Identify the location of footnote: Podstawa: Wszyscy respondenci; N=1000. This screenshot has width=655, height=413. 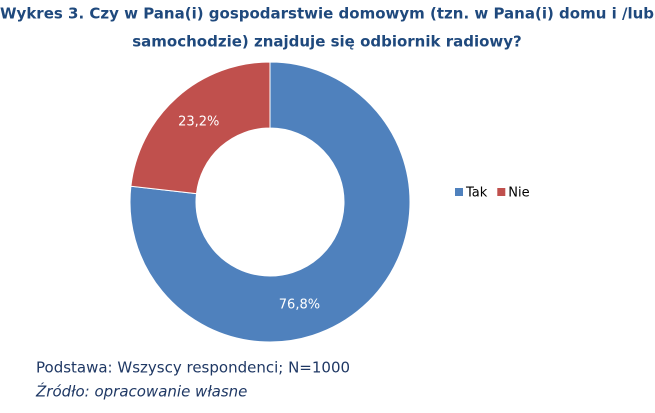
(193, 368).